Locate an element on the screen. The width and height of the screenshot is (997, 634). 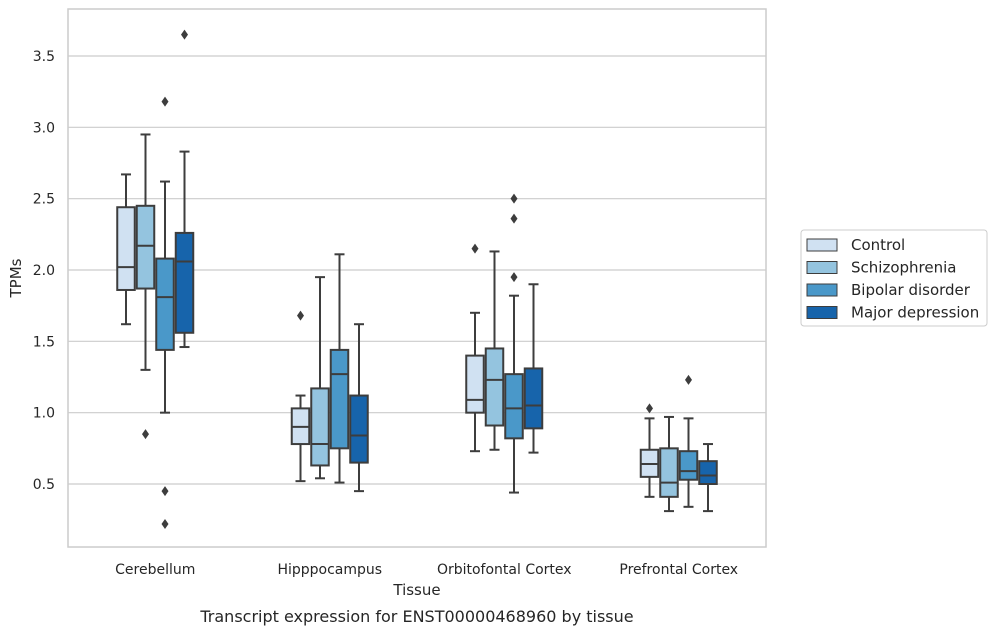
y-tick-label: 0.5 is located at coordinates (44, 485).